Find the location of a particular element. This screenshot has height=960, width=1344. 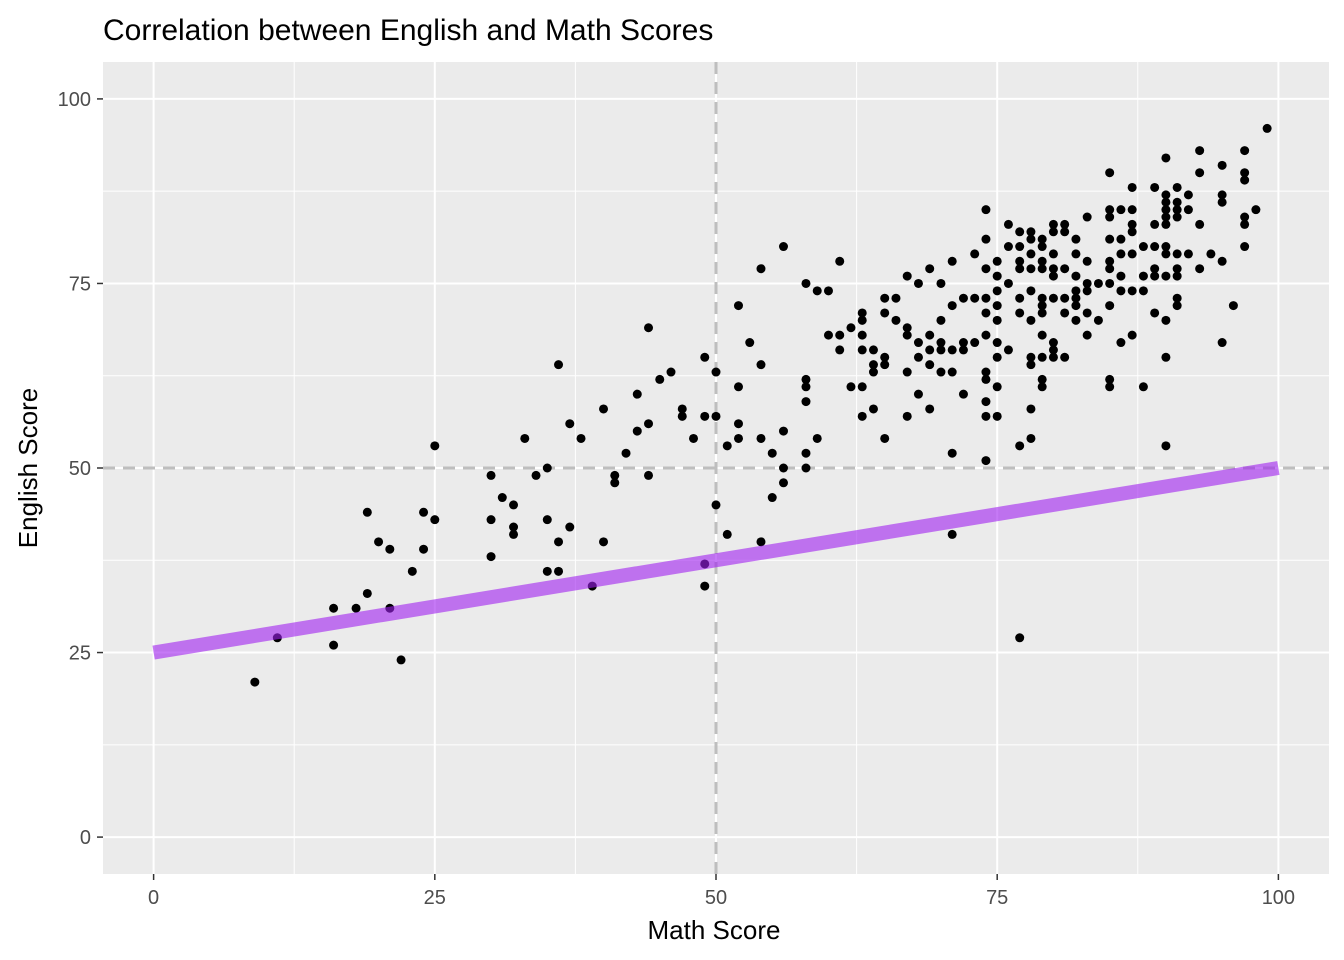

y-tick-label: 25 is located at coordinates (80, 654).